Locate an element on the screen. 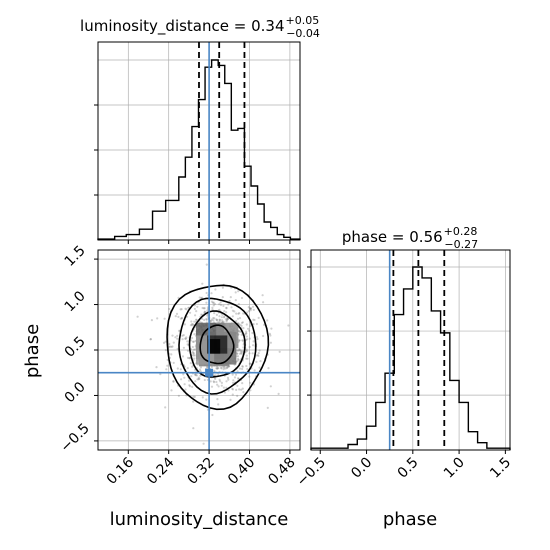  joint-x-tick-label: 0.48 is located at coordinates (281, 471).